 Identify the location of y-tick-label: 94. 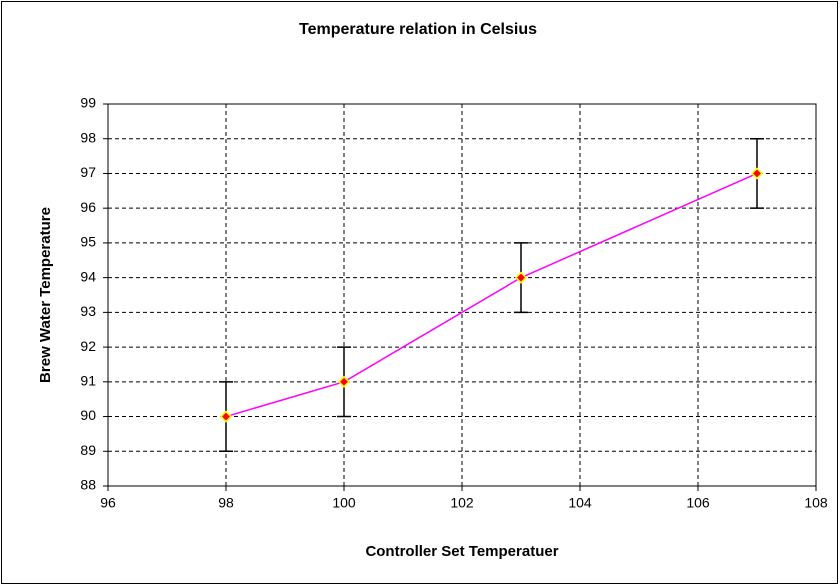
(88, 276).